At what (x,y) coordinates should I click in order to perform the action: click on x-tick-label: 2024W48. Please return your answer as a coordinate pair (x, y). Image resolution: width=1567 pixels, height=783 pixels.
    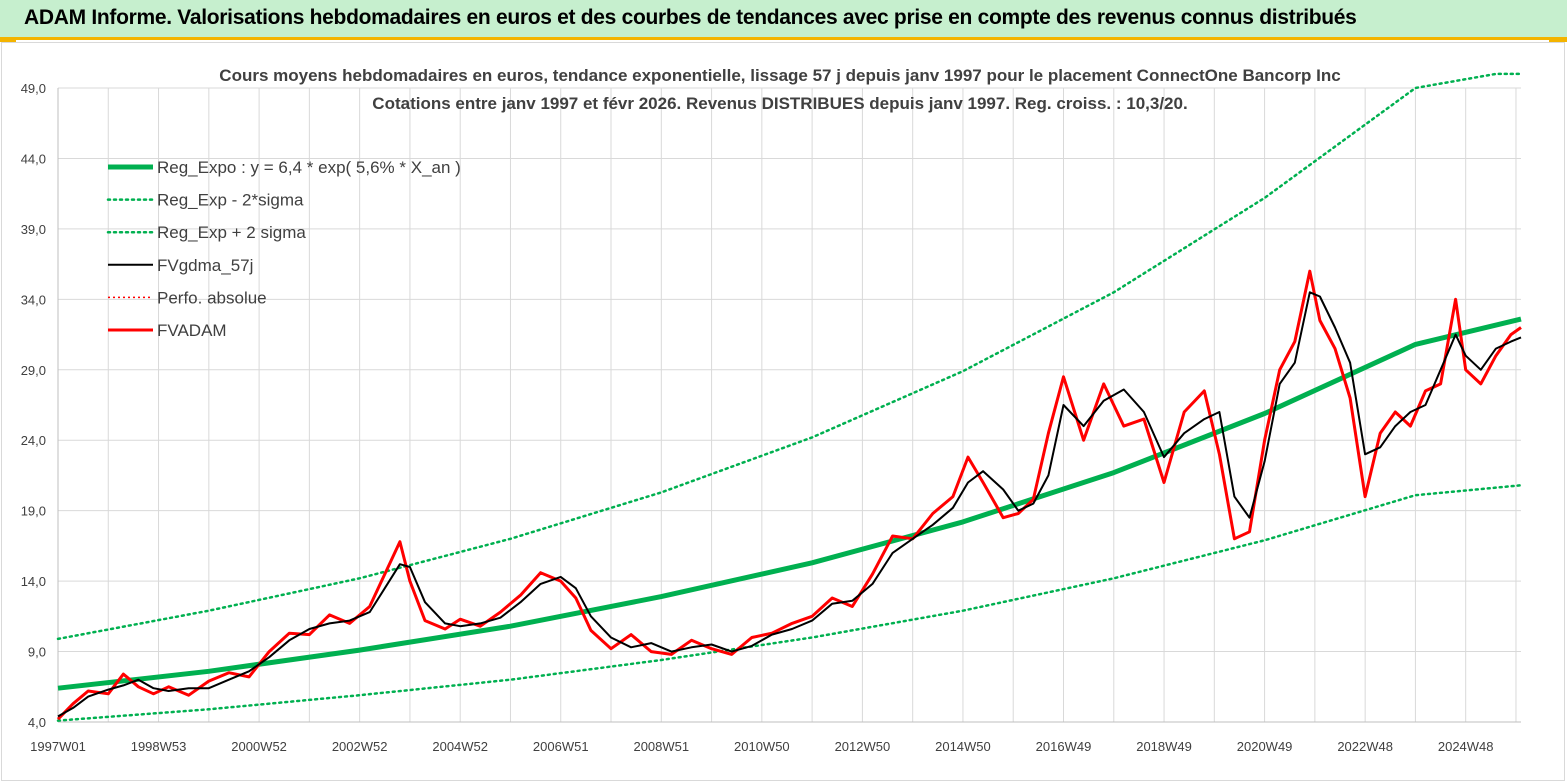
    Looking at the image, I should click on (1466, 746).